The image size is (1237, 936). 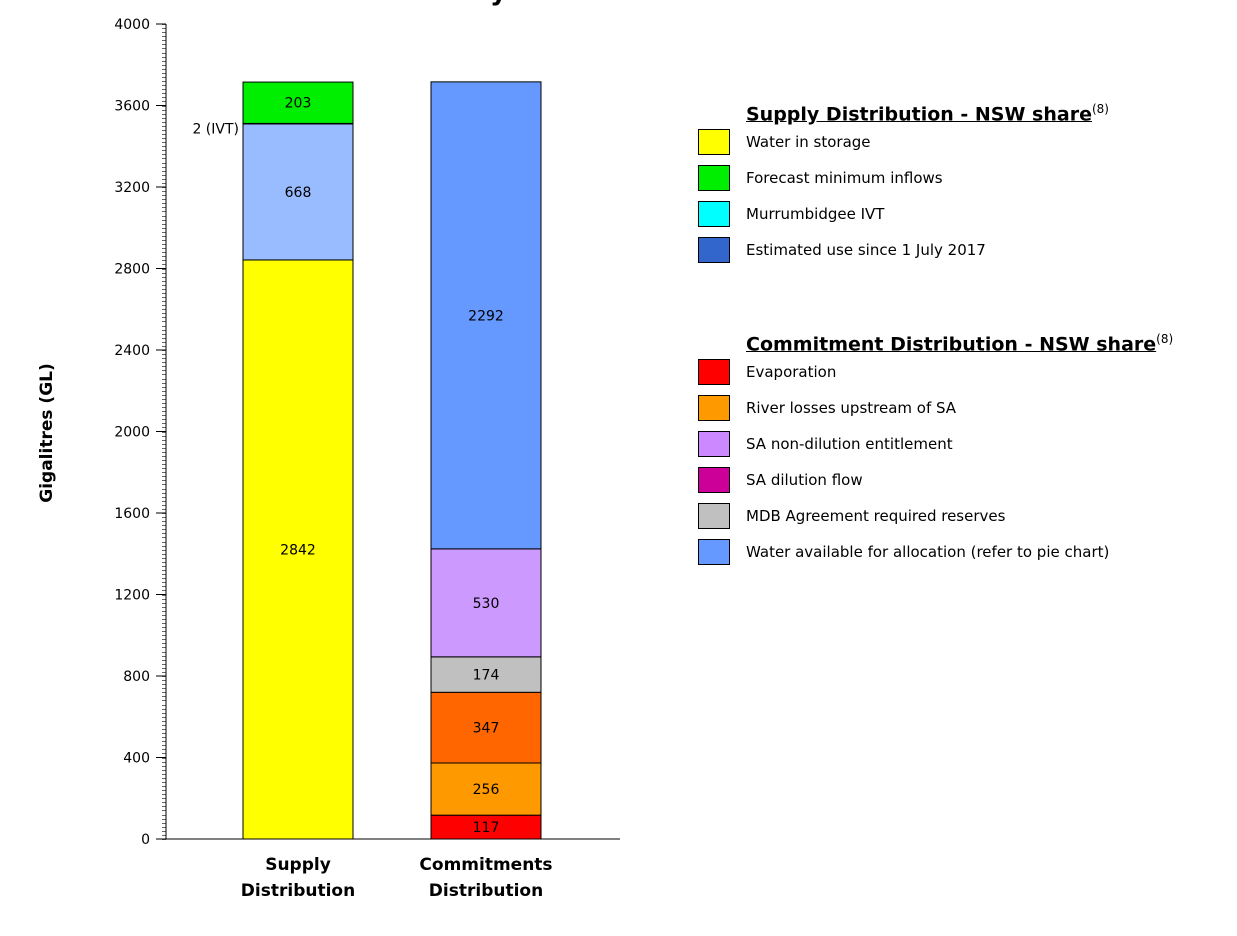 I want to click on data-label-evaporation: 117, so click(x=486, y=828).